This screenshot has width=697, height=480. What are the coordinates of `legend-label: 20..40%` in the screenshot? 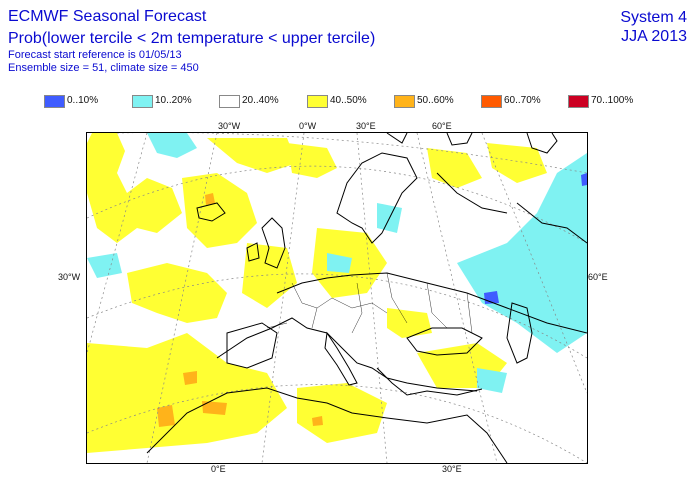 It's located at (260, 100).